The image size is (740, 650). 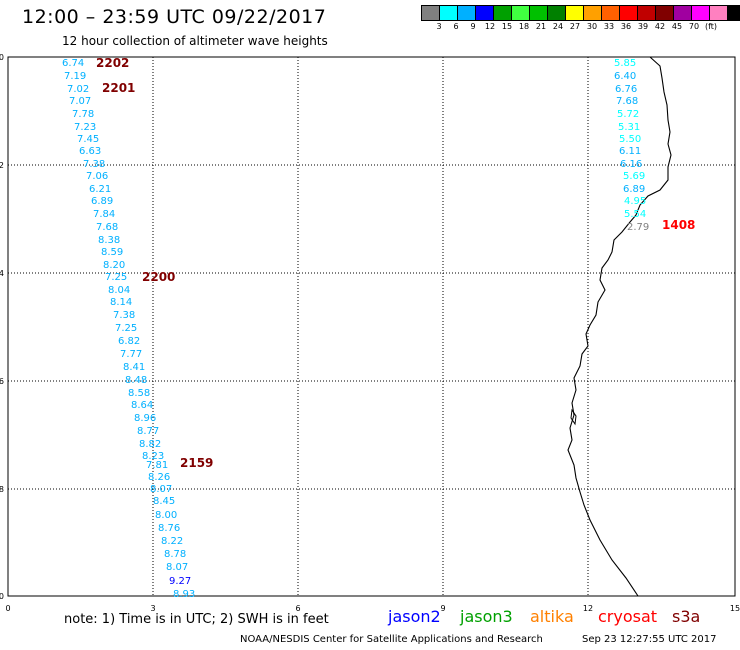 What do you see at coordinates (158, 277) in the screenshot?
I see `pass-time-label: 2200` at bounding box center [158, 277].